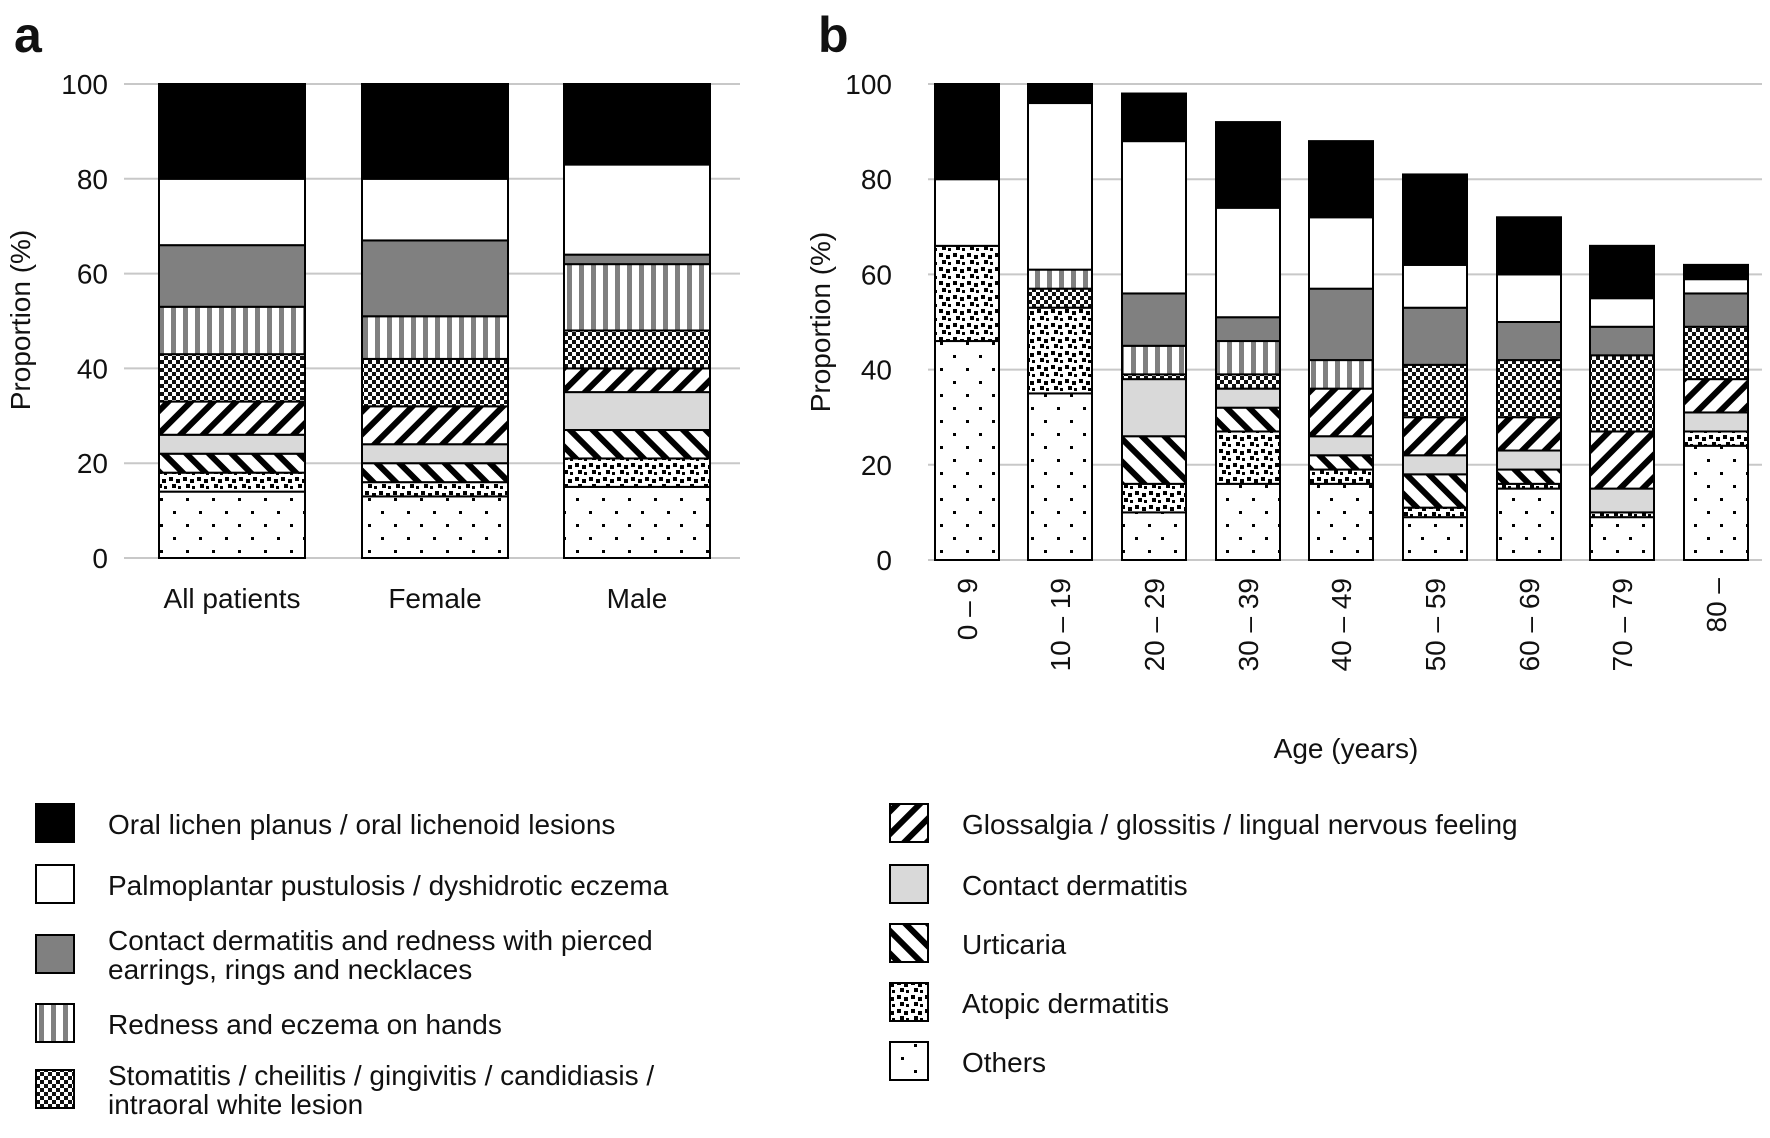 This screenshot has height=1138, width=1770. What do you see at coordinates (978, 943) in the screenshot?
I see `legend-item-urt: Urticaria` at bounding box center [978, 943].